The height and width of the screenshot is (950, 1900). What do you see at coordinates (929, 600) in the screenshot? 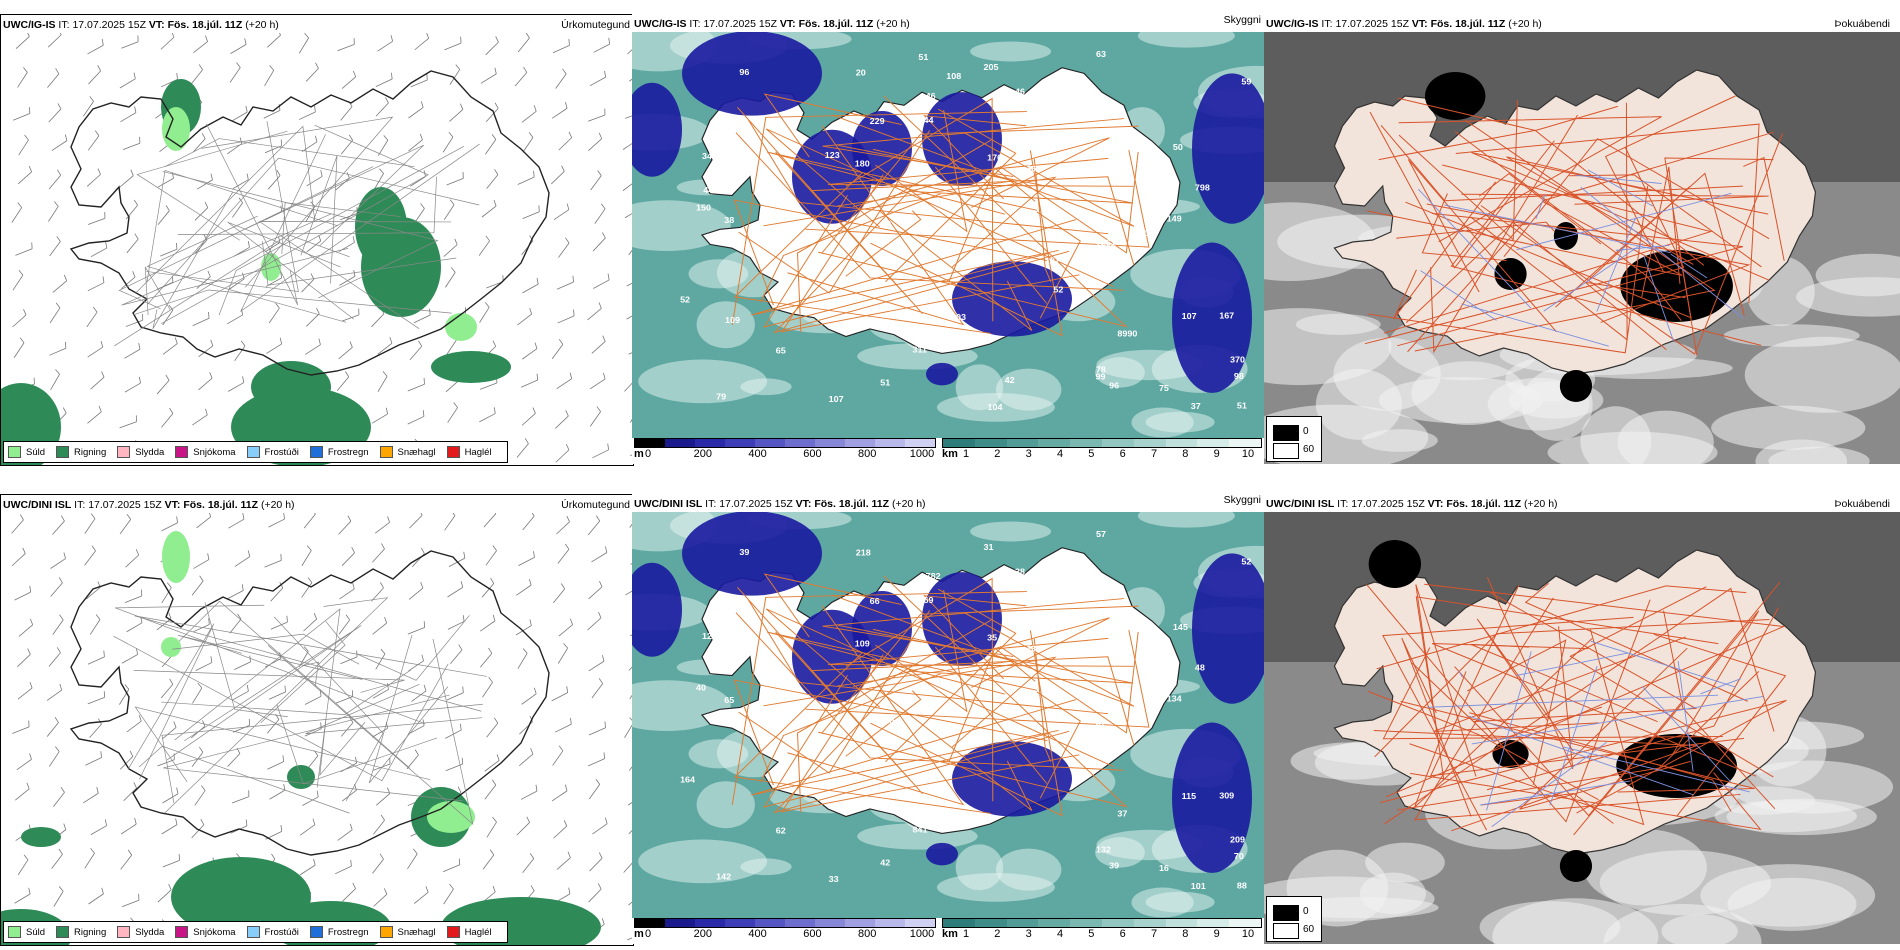
I see `cloud-base-value-label: 69` at bounding box center [929, 600].